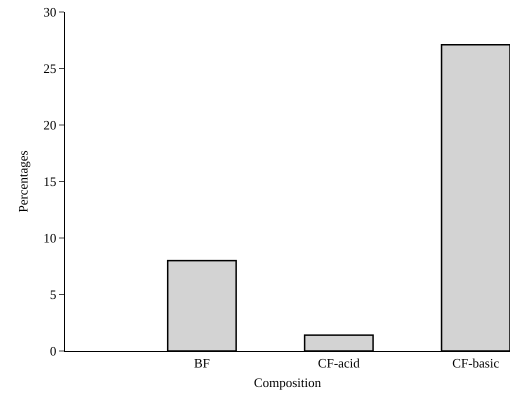 This screenshot has height=419, width=511. What do you see at coordinates (49, 238) in the screenshot?
I see `y-tick-label: 10` at bounding box center [49, 238].